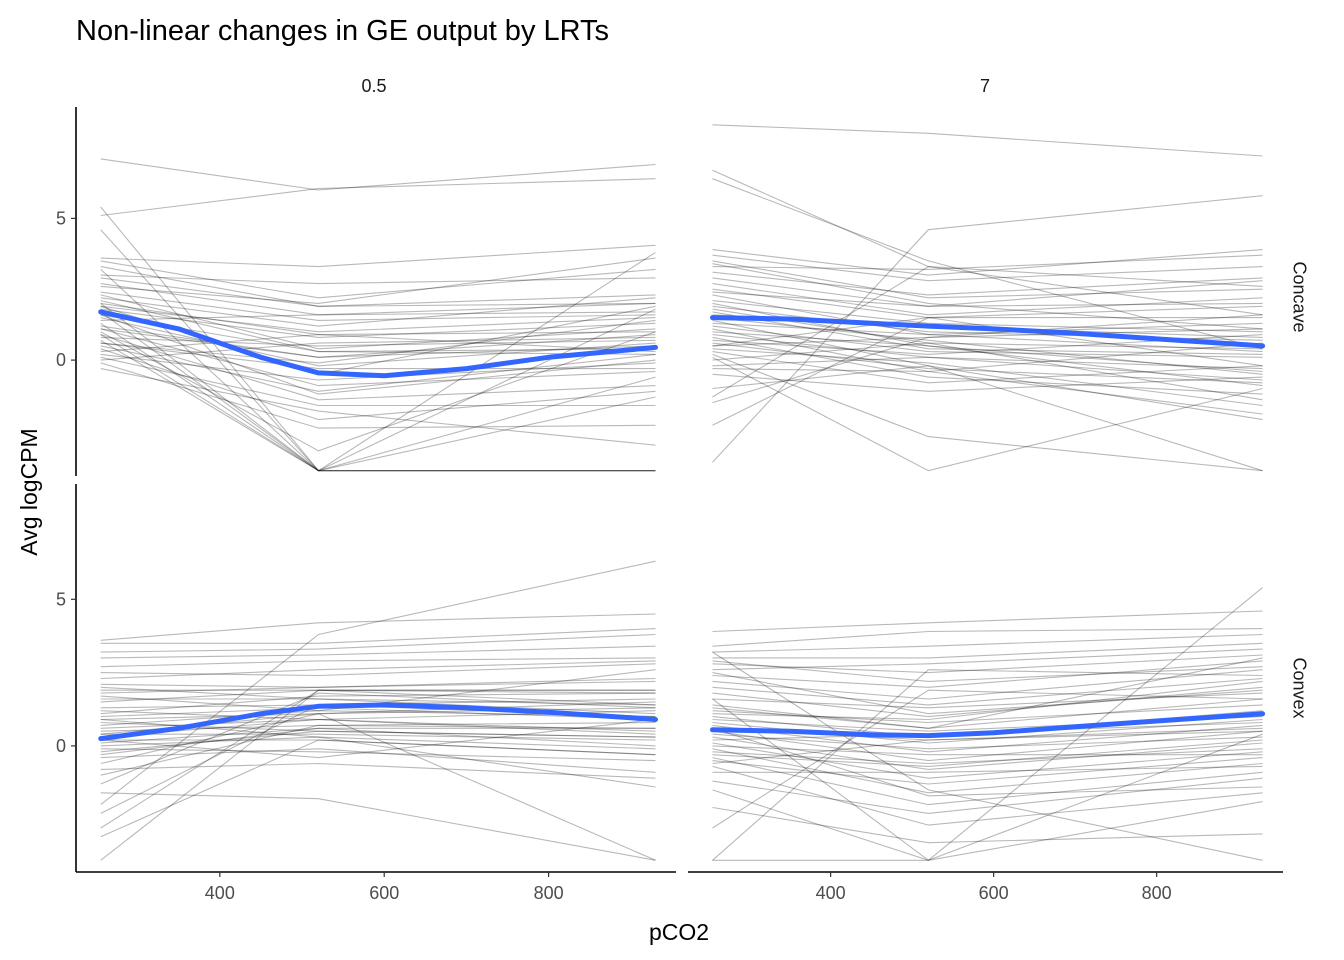 Image resolution: width=1344 pixels, height=960 pixels. Describe the element at coordinates (1299, 687) in the screenshot. I see `row-facet-label-1: Convex` at that location.